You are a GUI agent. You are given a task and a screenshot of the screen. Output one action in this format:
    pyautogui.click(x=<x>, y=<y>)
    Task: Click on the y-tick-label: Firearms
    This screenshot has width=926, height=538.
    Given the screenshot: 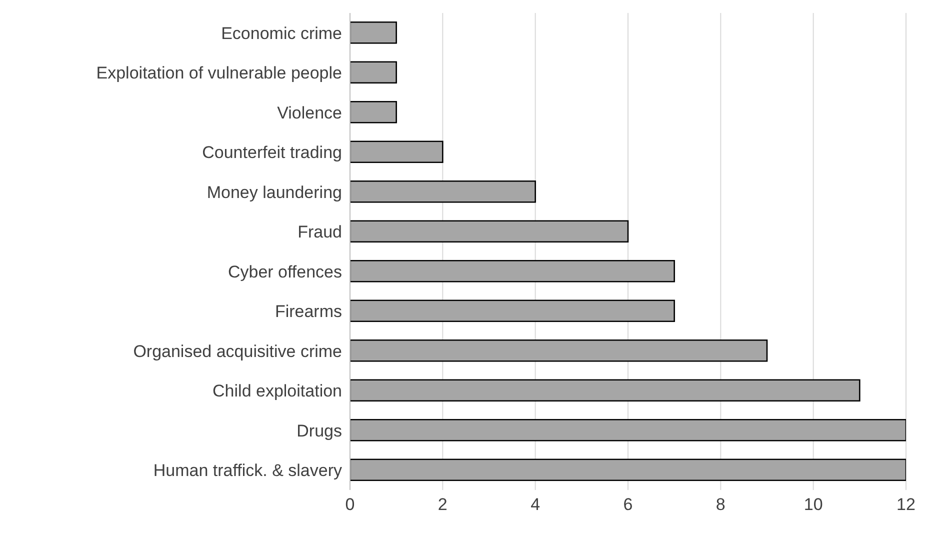 What is the action you would take?
    pyautogui.click(x=308, y=312)
    